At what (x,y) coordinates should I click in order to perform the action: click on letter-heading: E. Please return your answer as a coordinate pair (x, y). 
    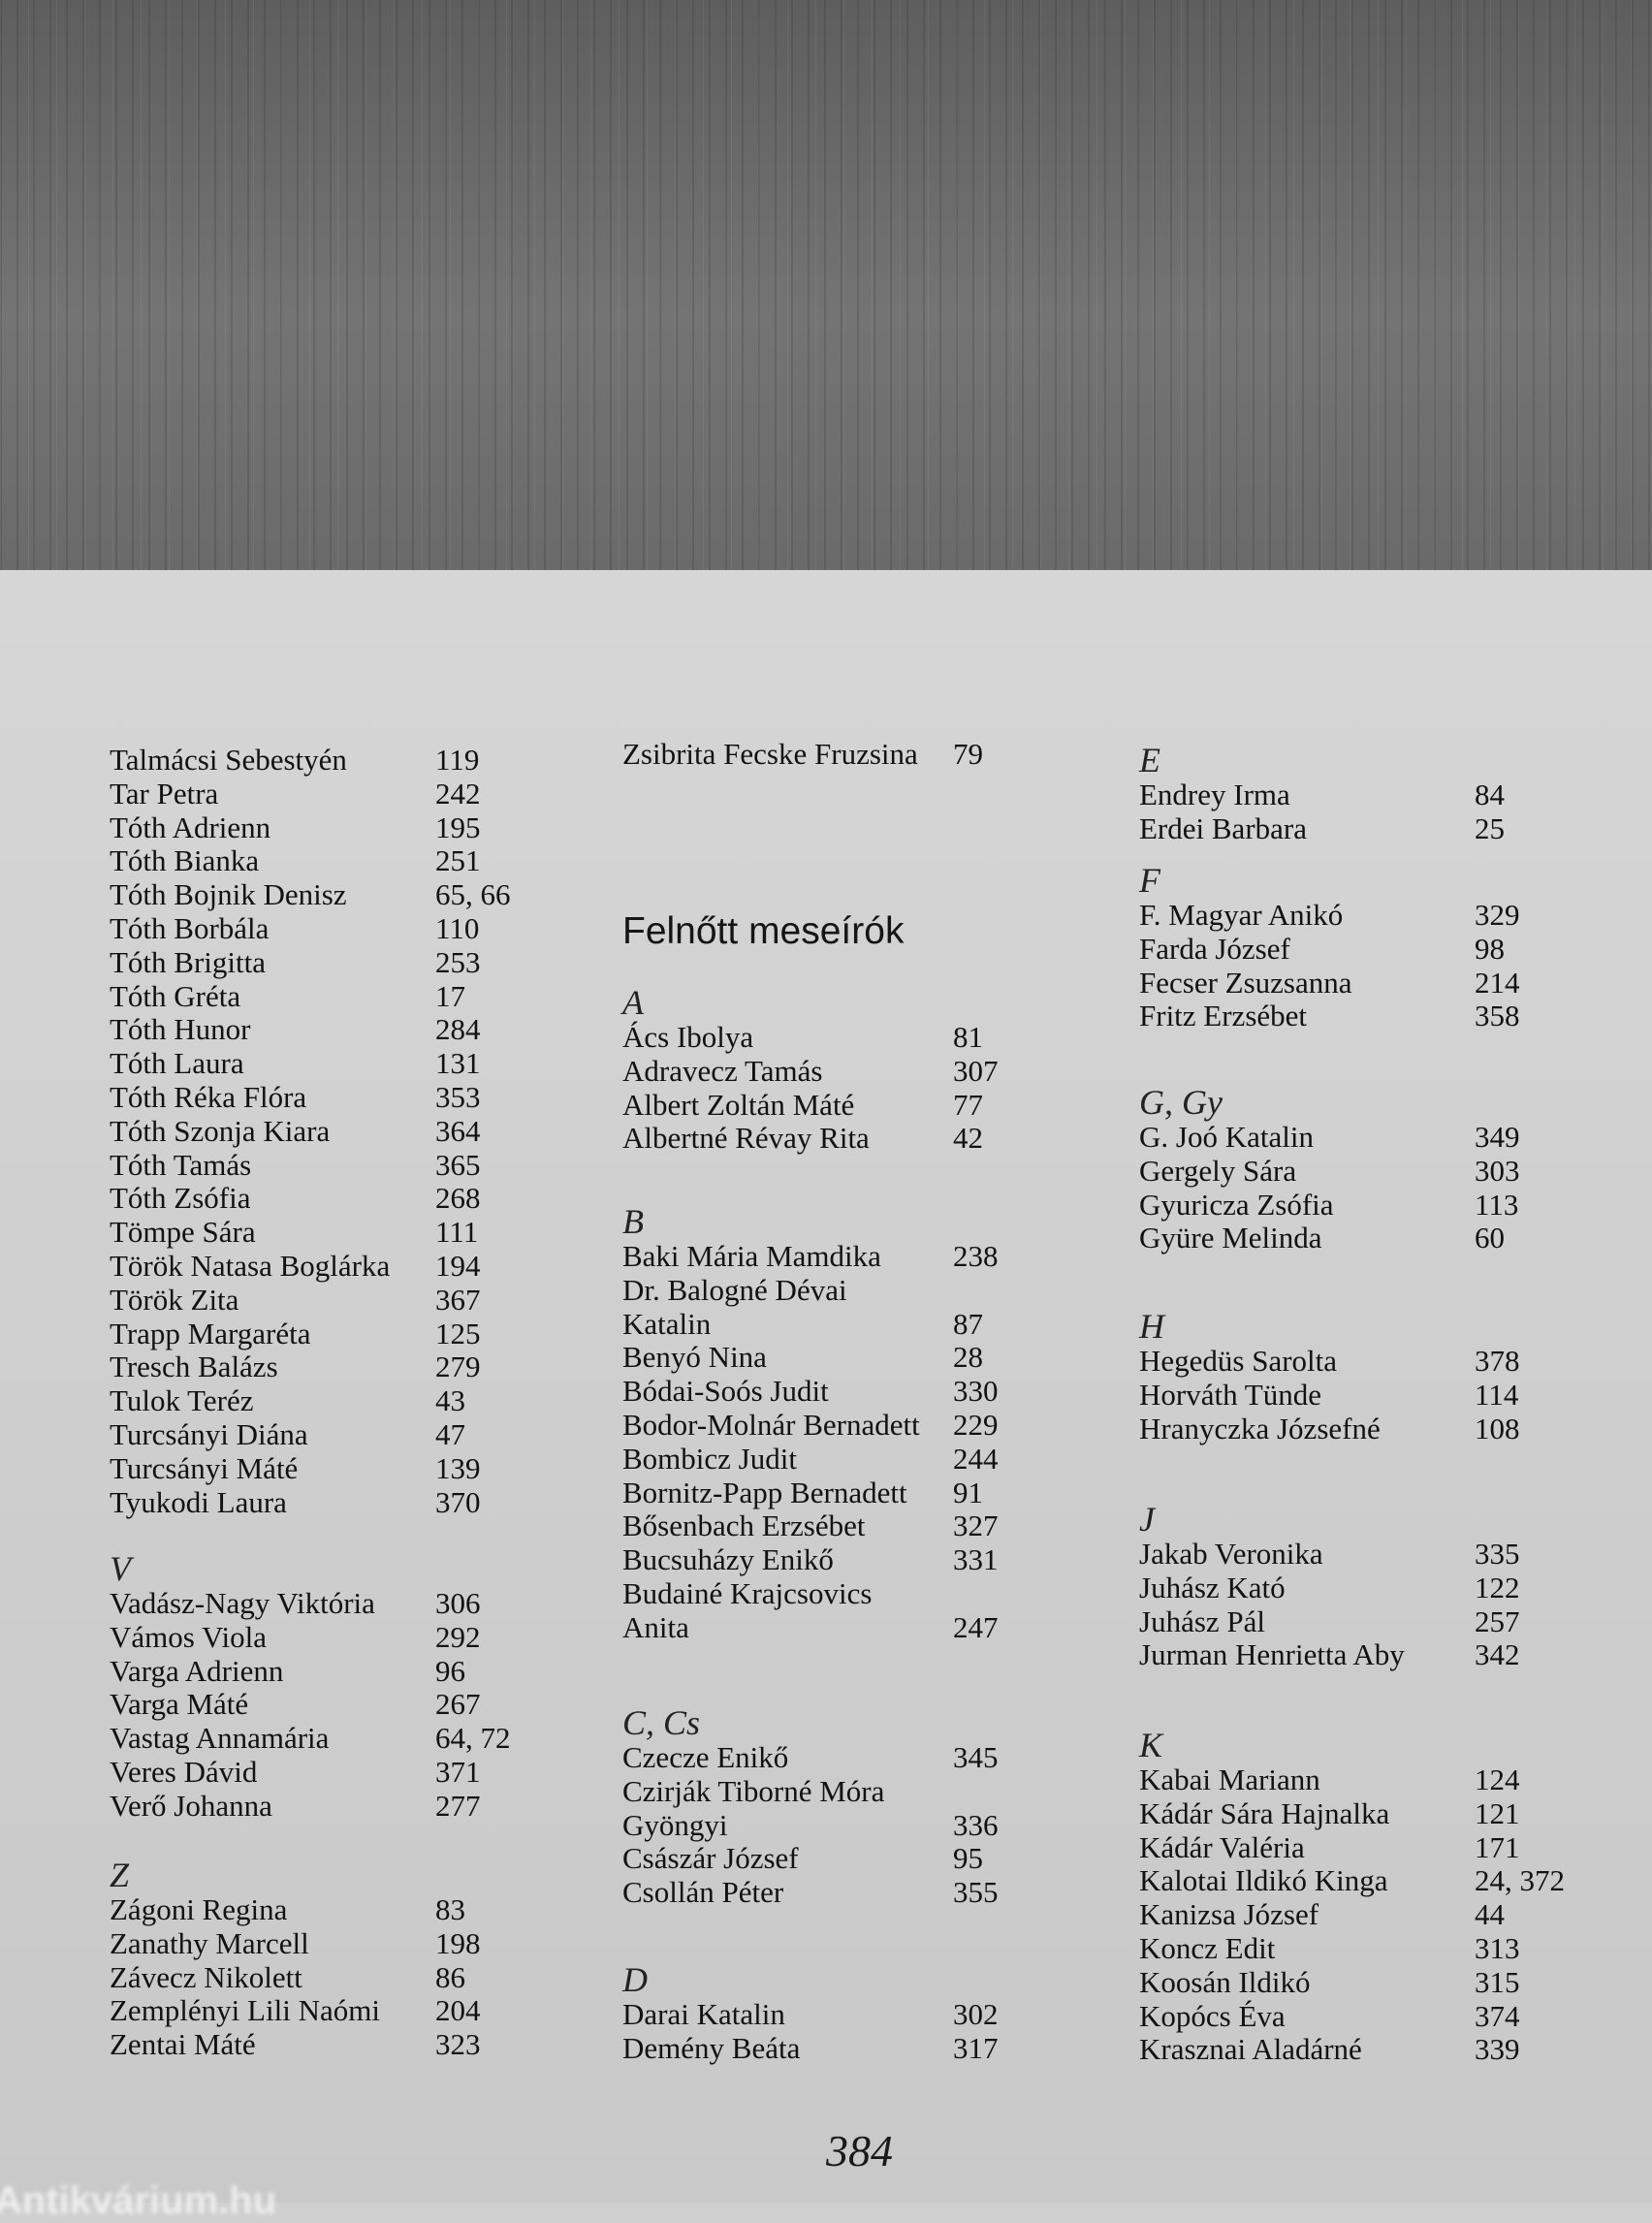
    Looking at the image, I should click on (1149, 760).